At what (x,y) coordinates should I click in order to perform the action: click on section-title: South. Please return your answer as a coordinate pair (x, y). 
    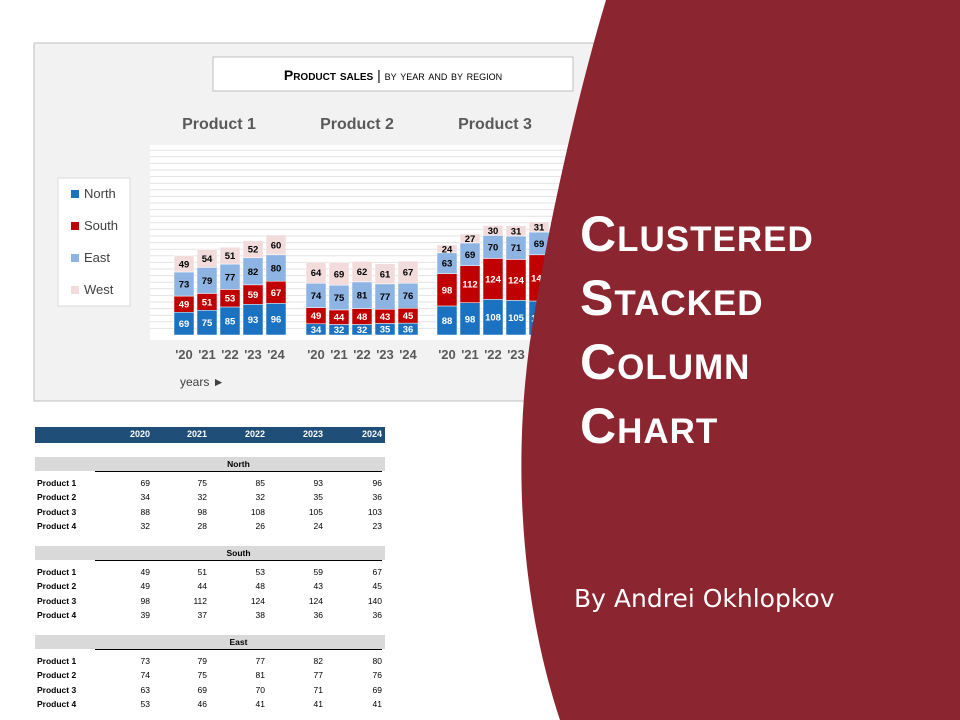
    Looking at the image, I should click on (238, 553).